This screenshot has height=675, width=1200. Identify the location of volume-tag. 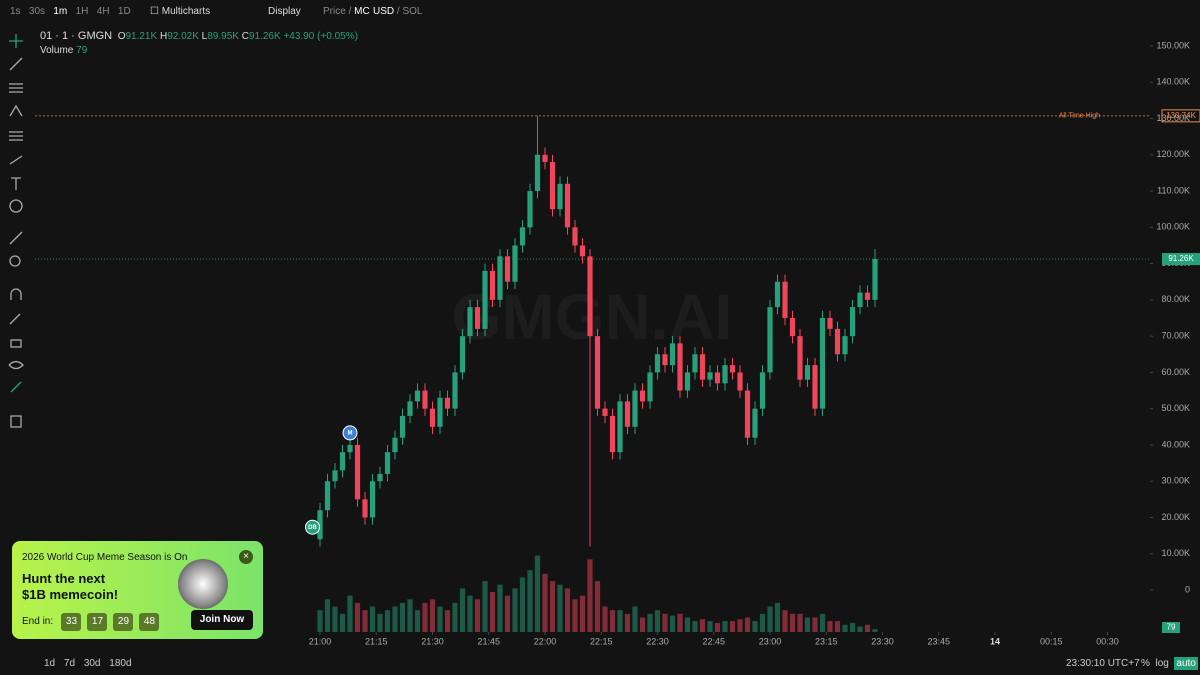
(1171, 627).